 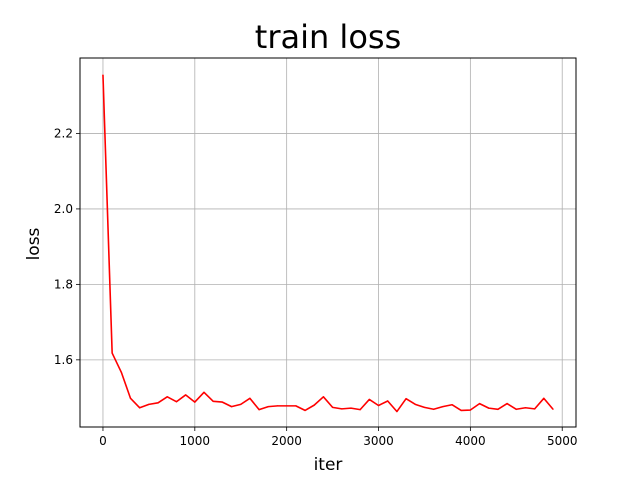 What do you see at coordinates (195, 441) in the screenshot?
I see `x-tick-label: 1000` at bounding box center [195, 441].